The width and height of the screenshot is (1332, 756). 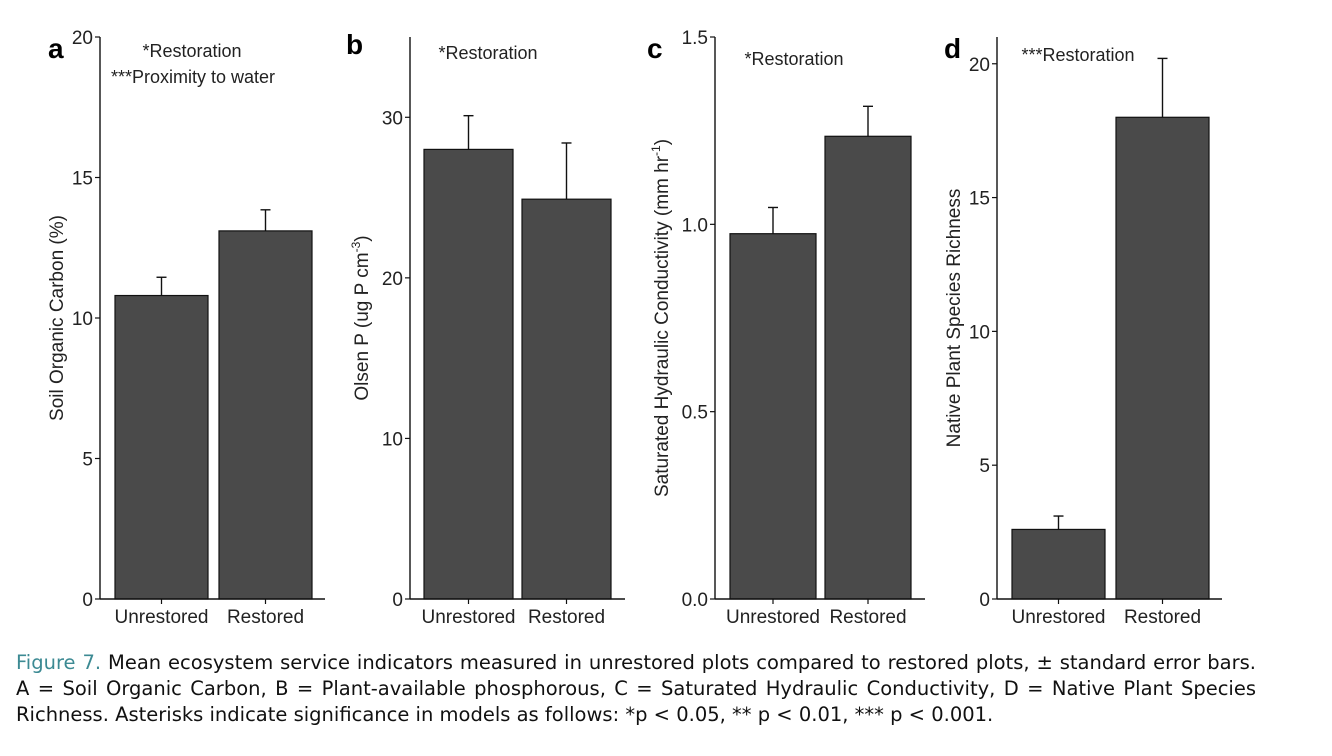 I want to click on significance-annotation: ***Proximity to water, so click(x=193, y=77).